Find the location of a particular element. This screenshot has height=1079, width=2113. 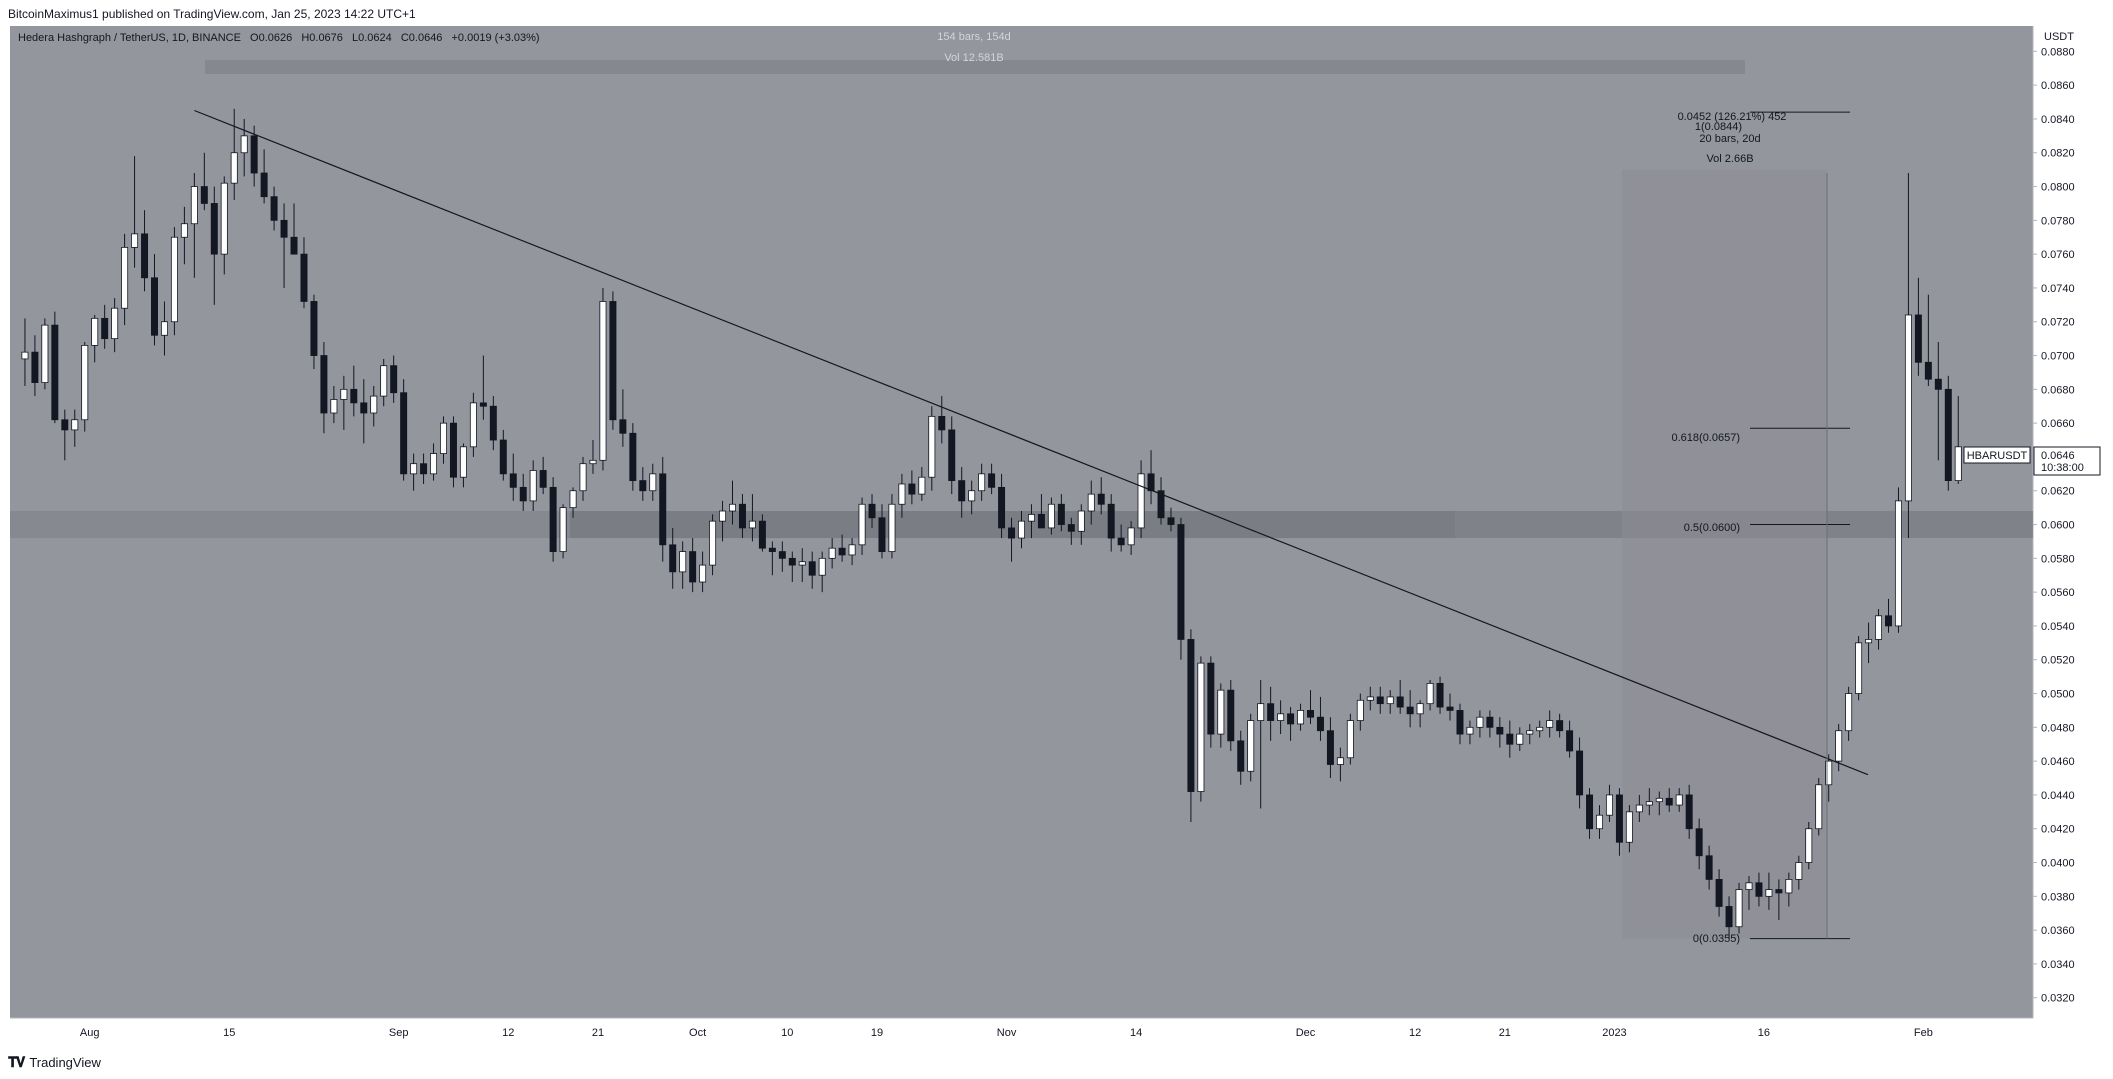

footer-brand: 𝐓𝐕 TradingView is located at coordinates (54, 1062).